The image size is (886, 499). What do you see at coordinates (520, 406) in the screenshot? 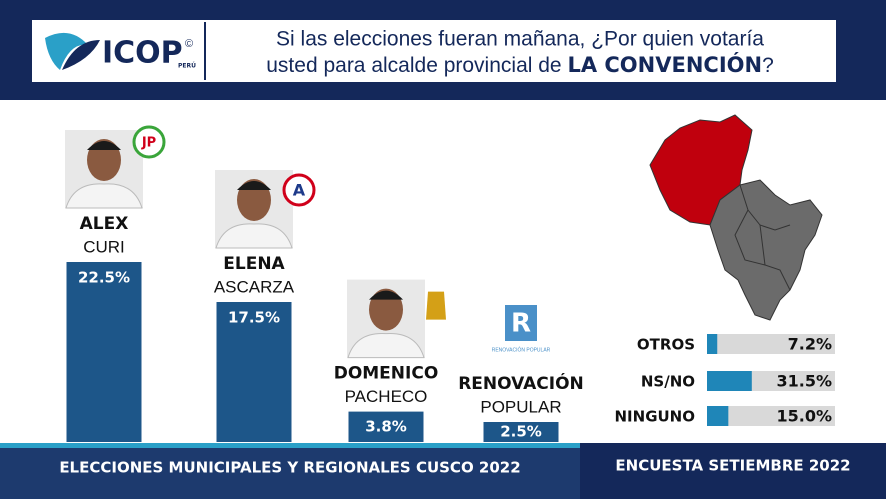
I see `category-sublabel: POPULAR` at bounding box center [520, 406].